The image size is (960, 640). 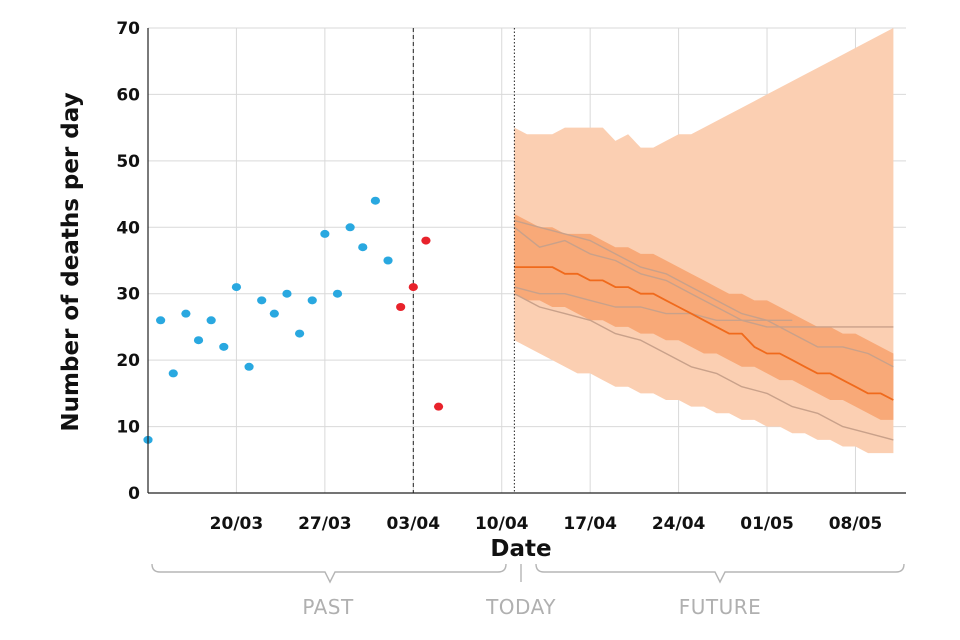 I want to click on y-tick-label: 10, so click(x=128, y=428).